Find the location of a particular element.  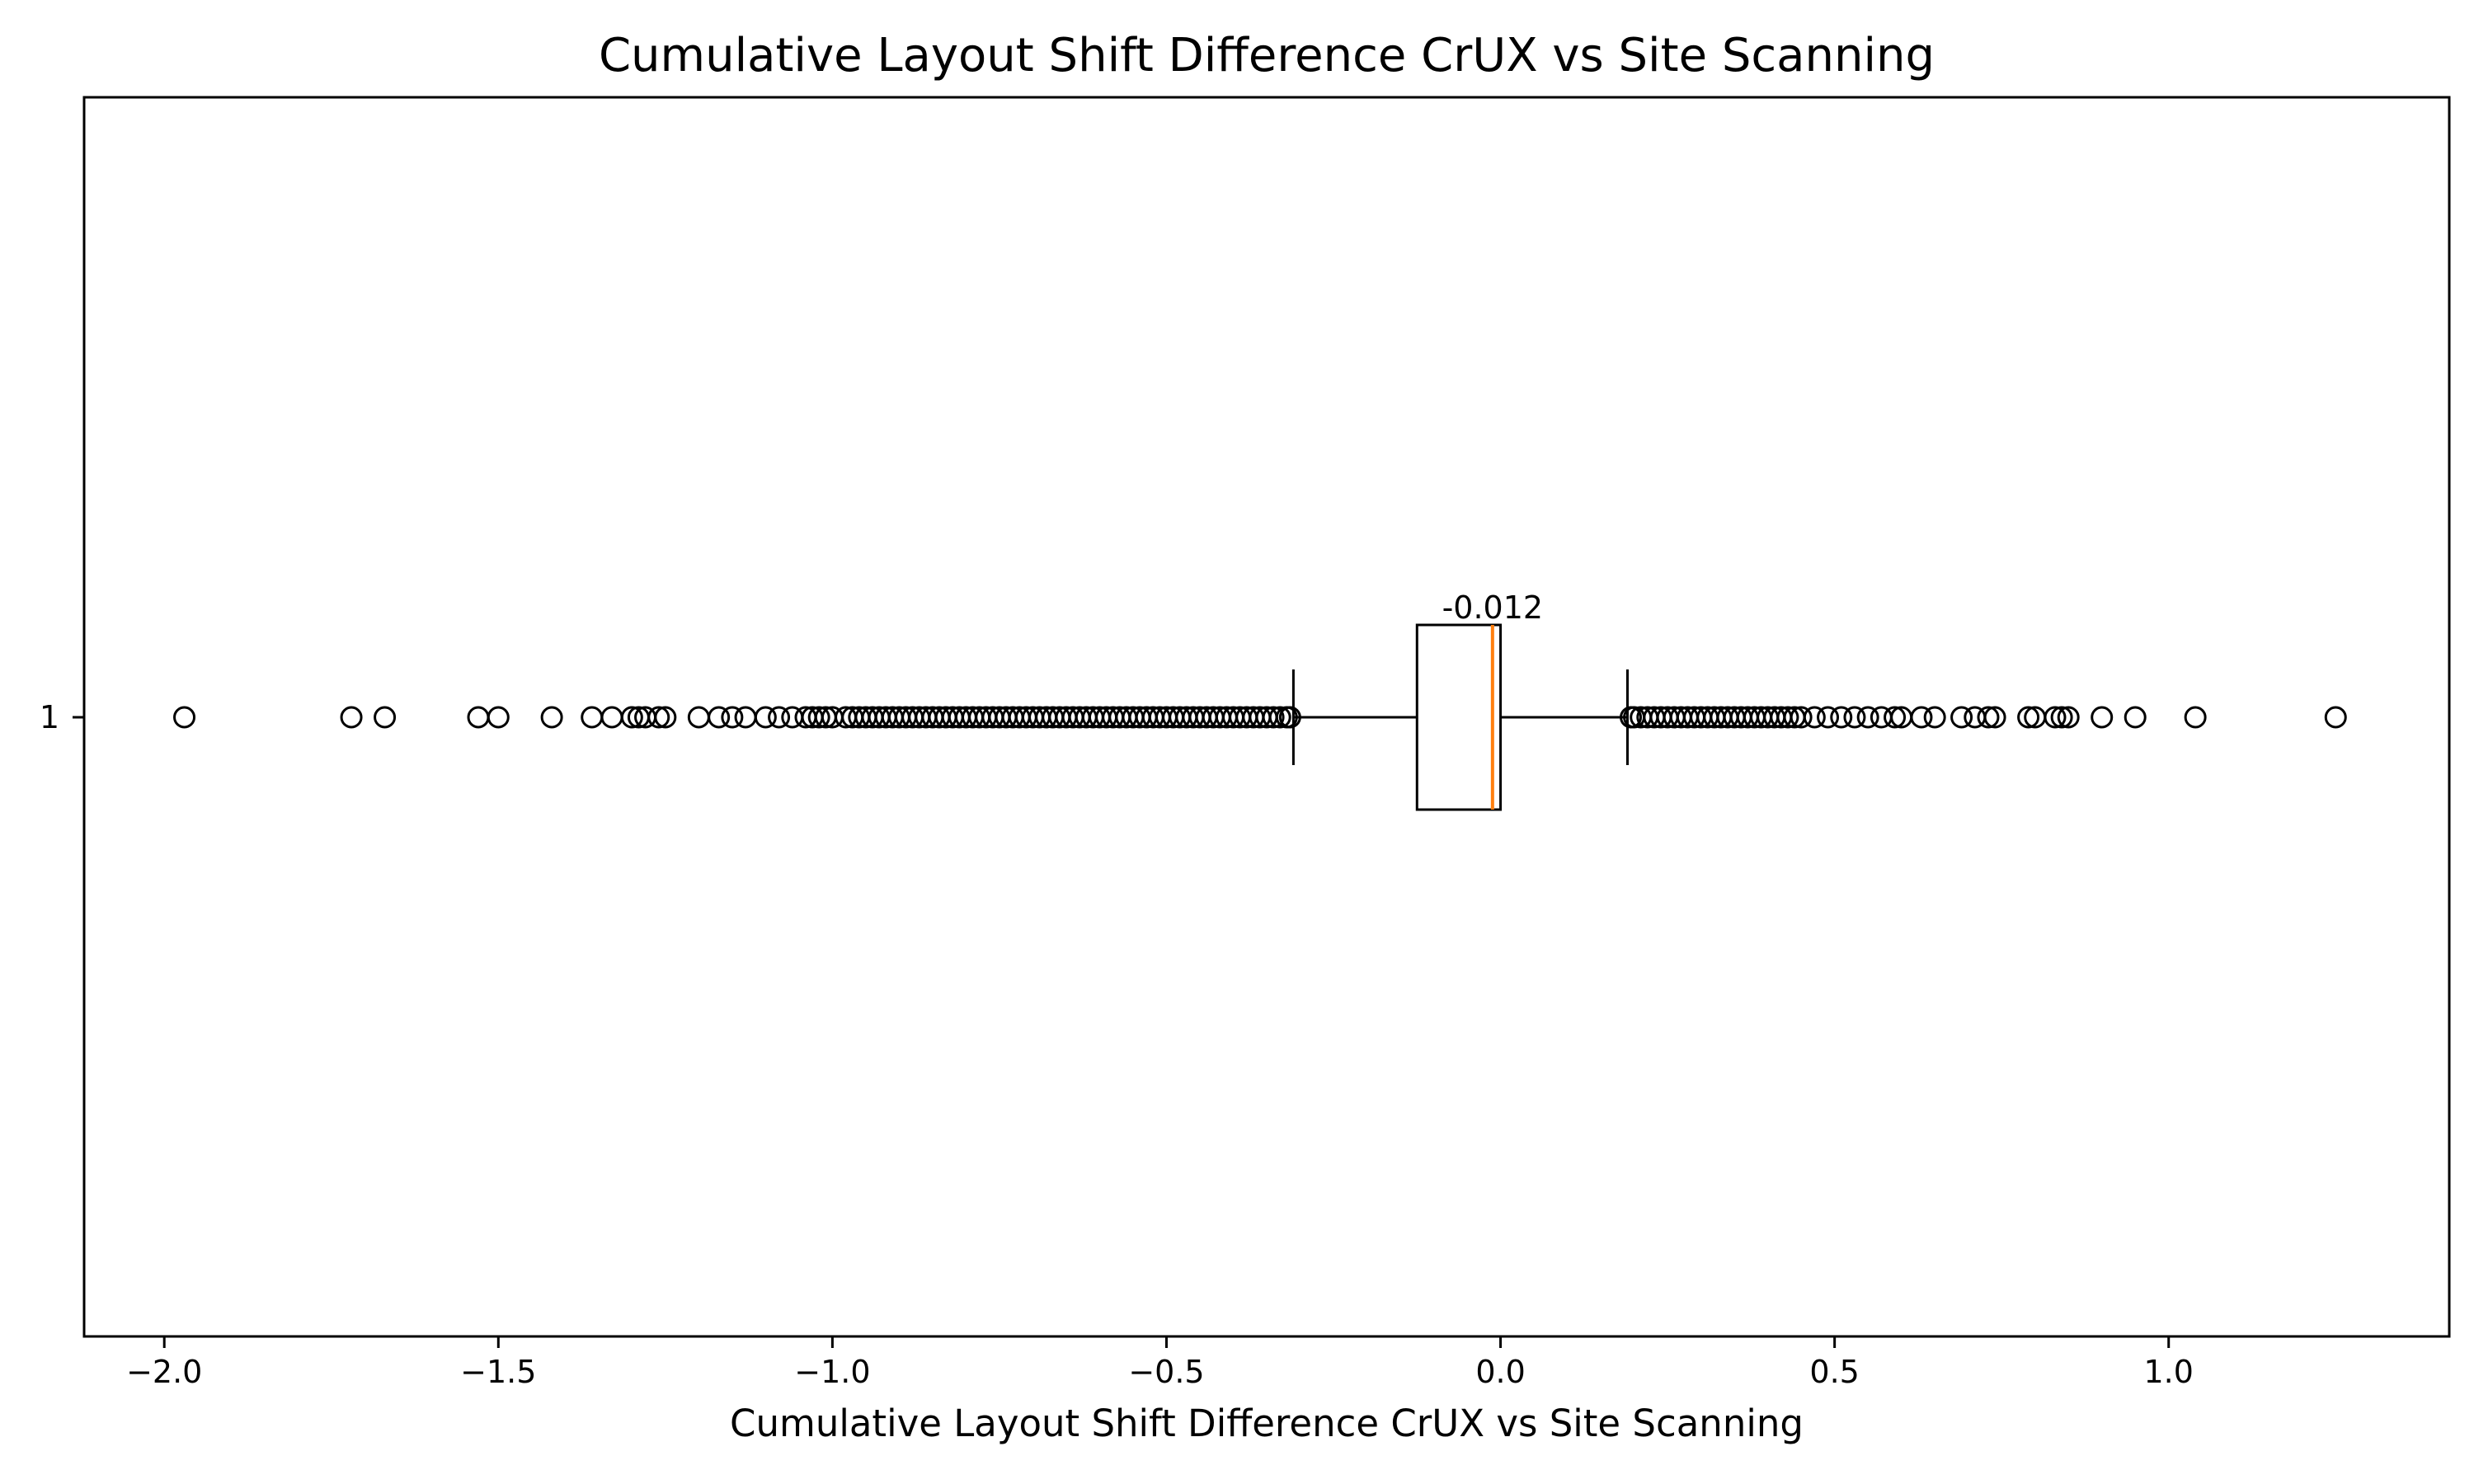

y-axis-ticks: 1 is located at coordinates (62, 717).